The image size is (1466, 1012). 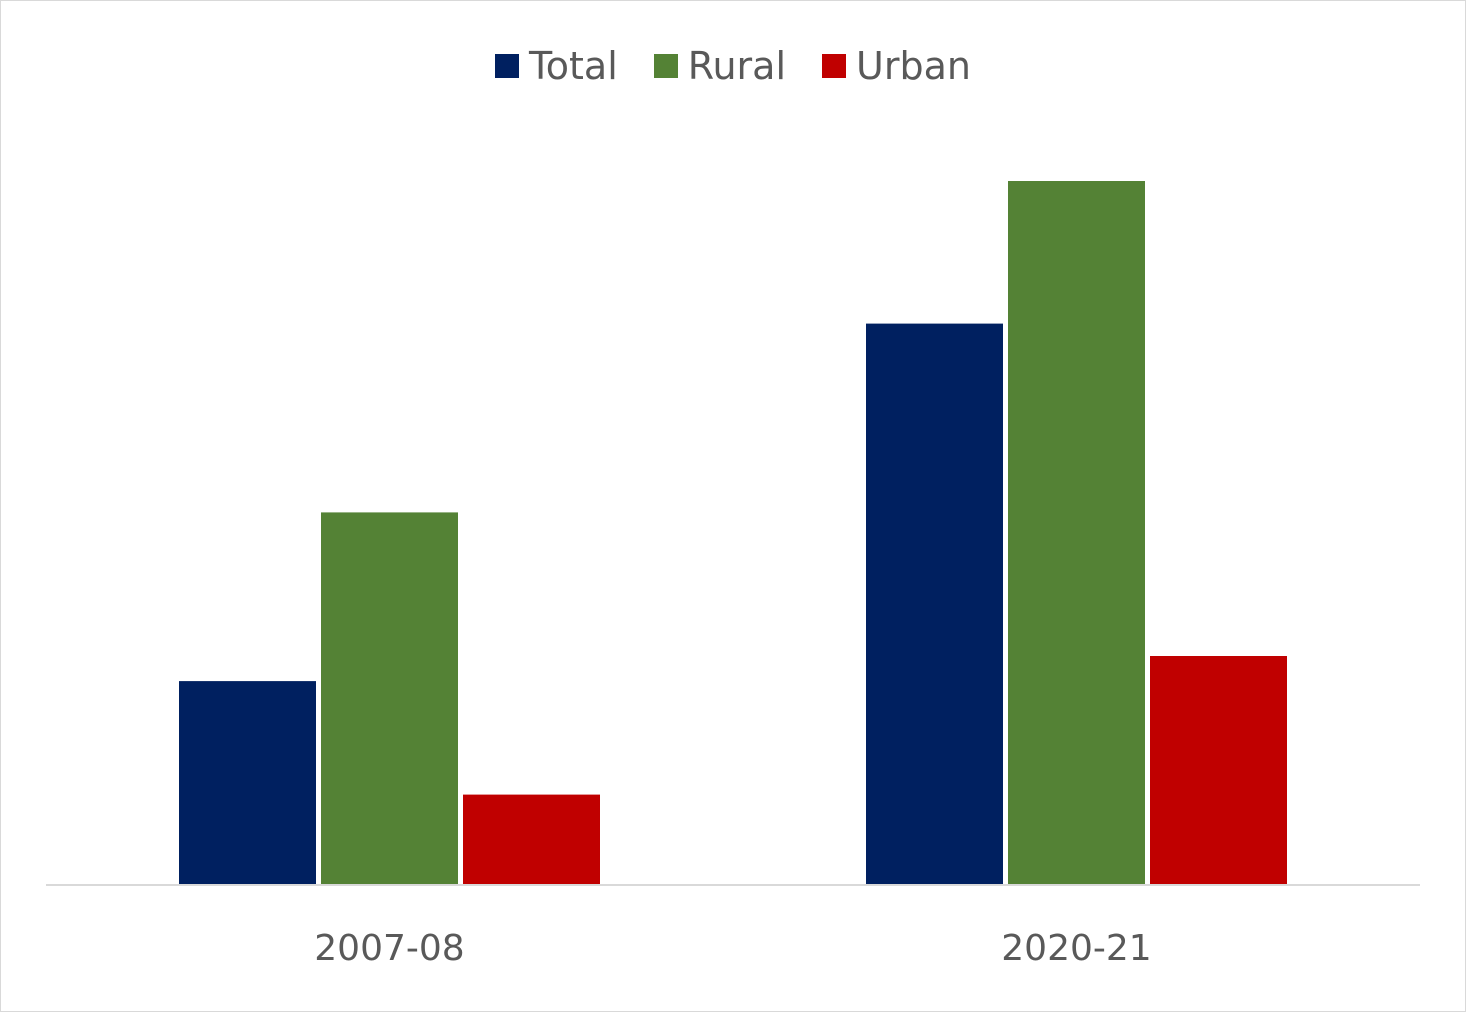 I want to click on category-labels: 2007-08 2020-21, so click(x=732, y=948).